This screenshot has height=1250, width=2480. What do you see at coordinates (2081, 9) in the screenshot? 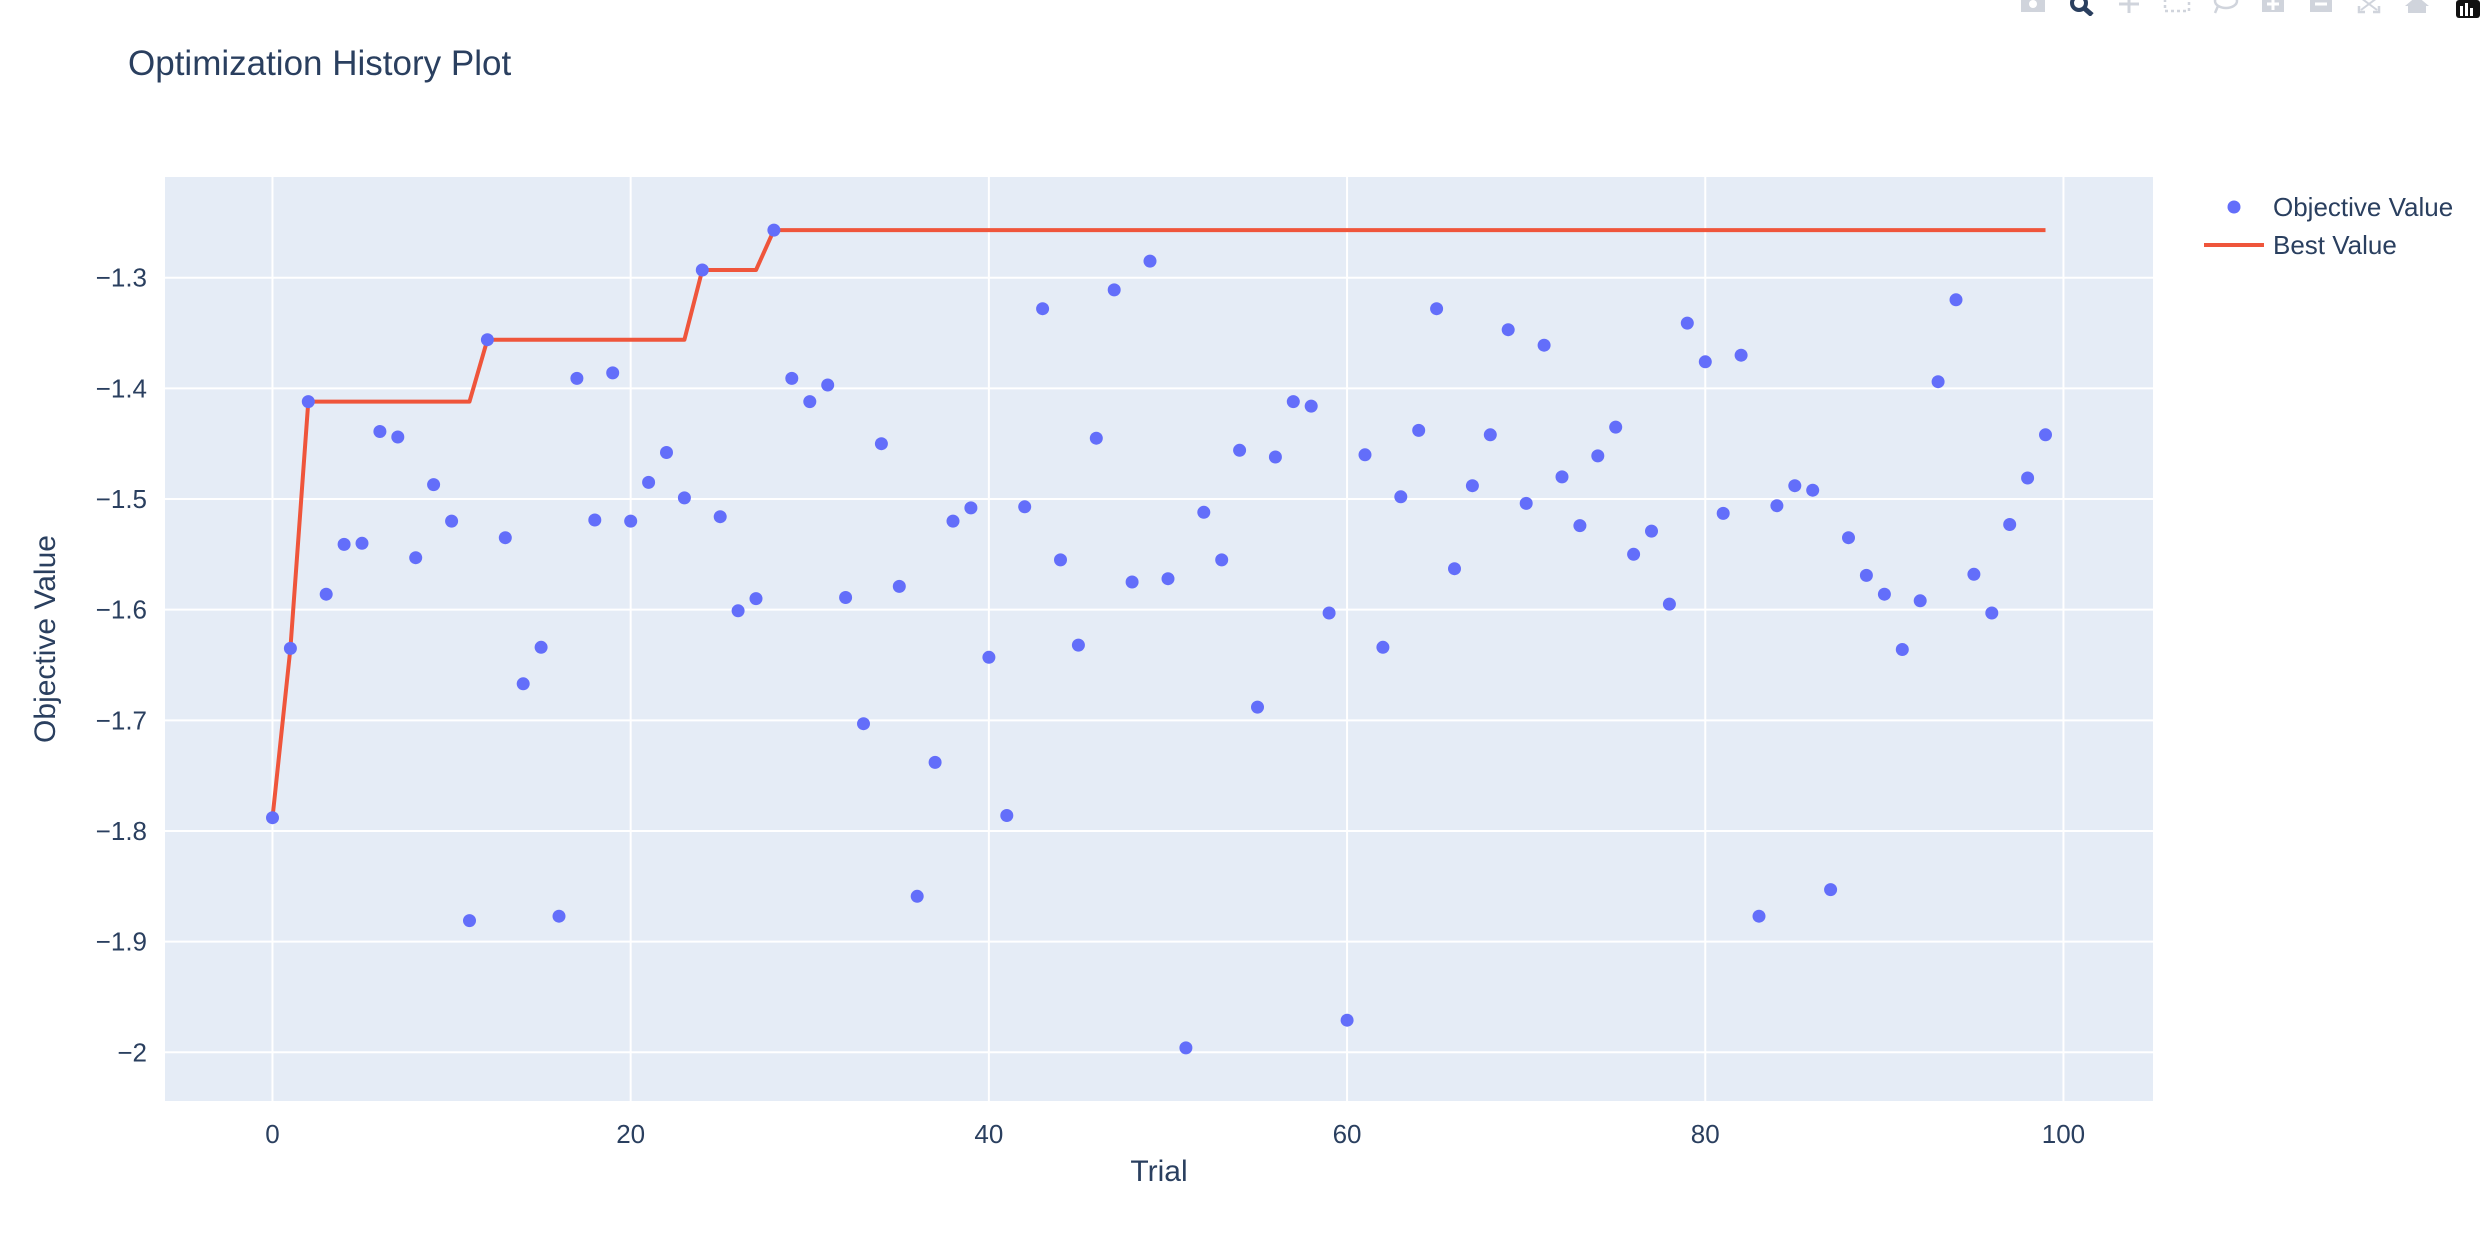
I see `zoom-icon` at bounding box center [2081, 9].